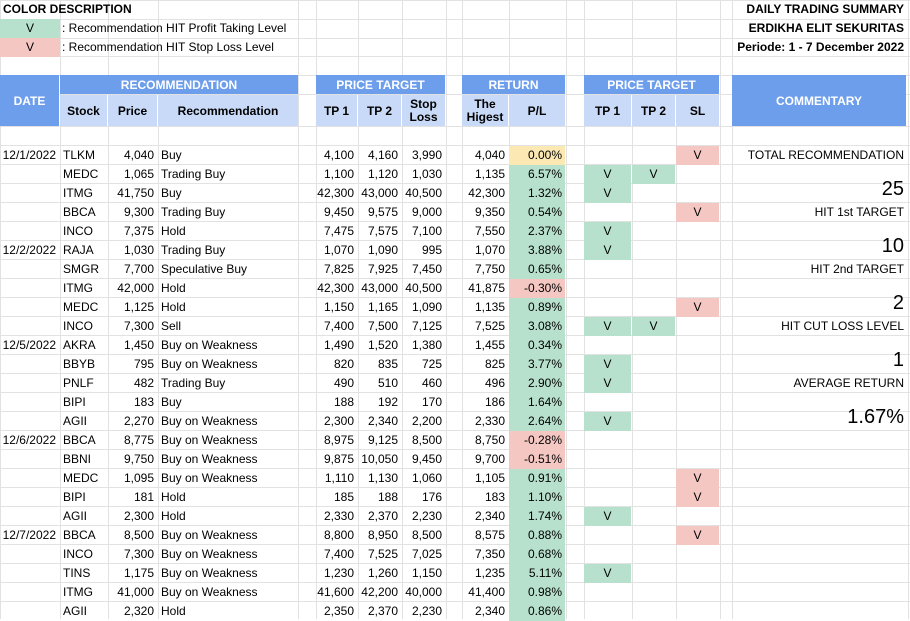 The height and width of the screenshot is (621, 910). Describe the element at coordinates (382, 611) in the screenshot. I see `cell-tp2: 2,370` at that location.